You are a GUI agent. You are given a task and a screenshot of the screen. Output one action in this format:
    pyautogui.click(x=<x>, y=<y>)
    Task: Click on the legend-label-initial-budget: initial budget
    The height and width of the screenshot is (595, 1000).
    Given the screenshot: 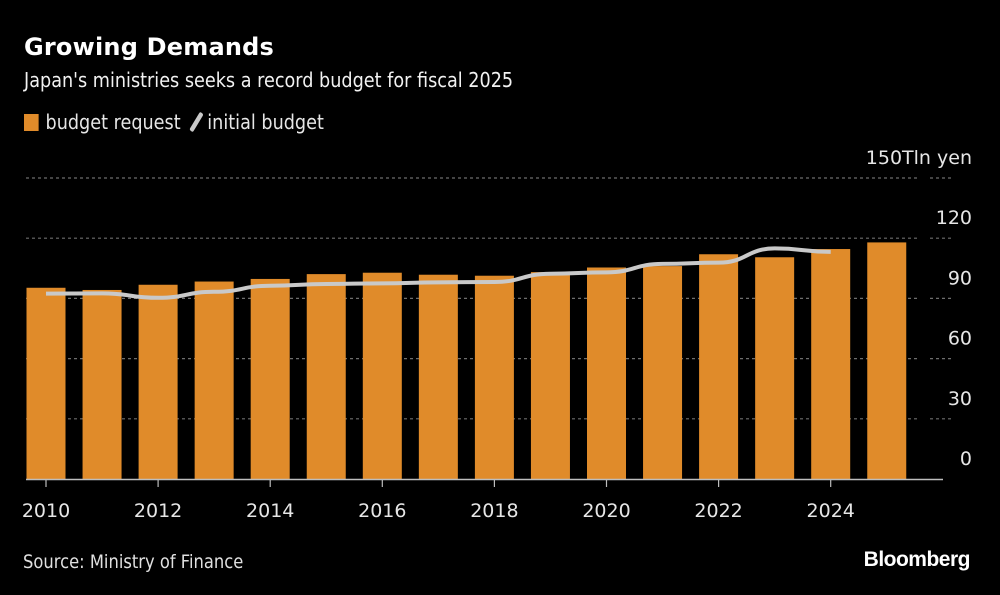 What is the action you would take?
    pyautogui.click(x=265, y=122)
    